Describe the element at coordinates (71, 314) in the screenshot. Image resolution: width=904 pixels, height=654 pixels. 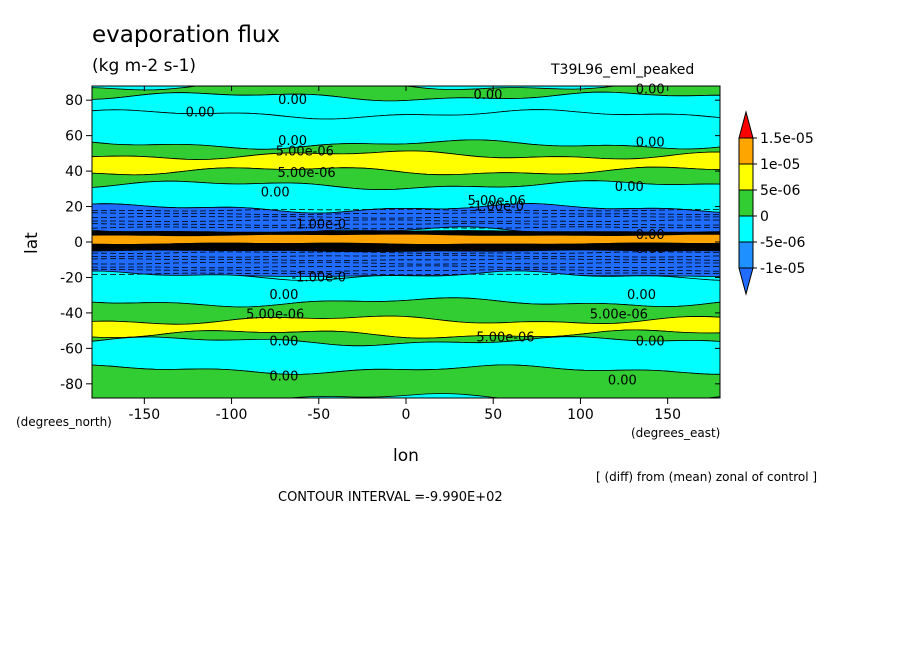
I see `y-tick-label: -40` at that location.